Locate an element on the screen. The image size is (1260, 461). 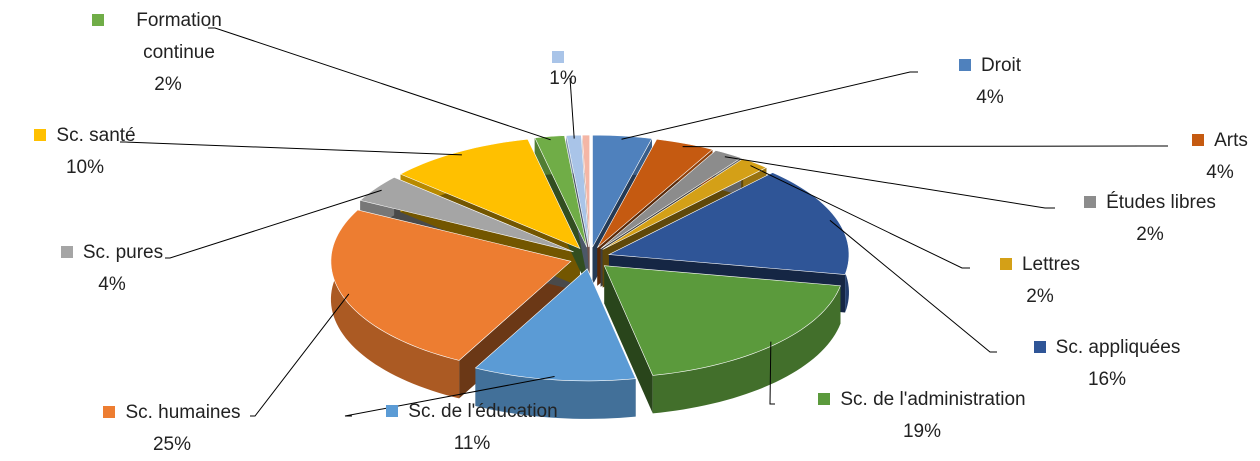
legend-entry: Sc. appliquées is located at coordinates (1107, 348).